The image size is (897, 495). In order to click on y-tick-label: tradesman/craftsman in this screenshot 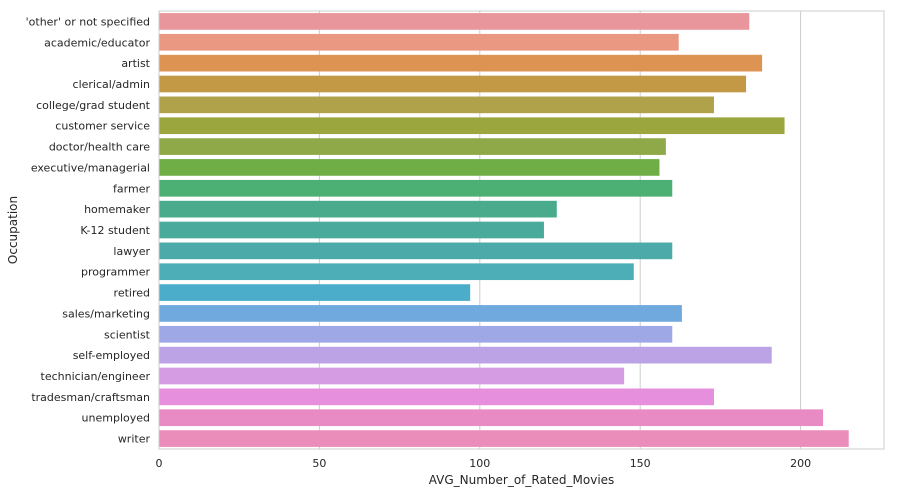, I will do `click(90, 397)`.